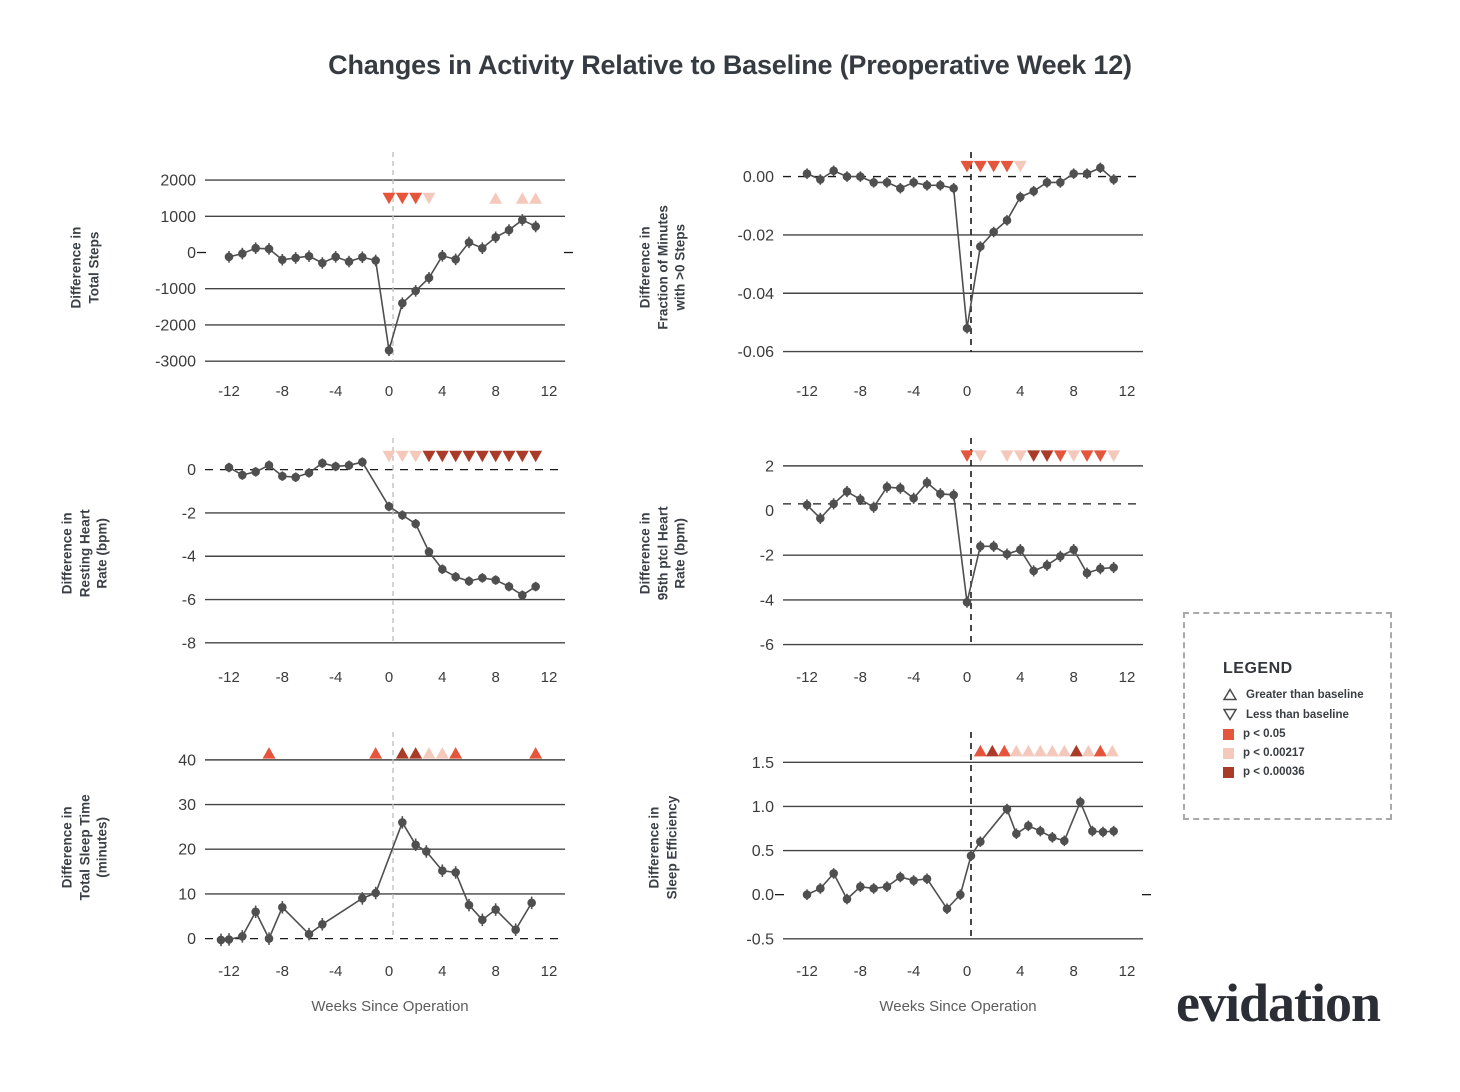  Describe the element at coordinates (763, 763) in the screenshot. I see `svg-text: 1.5` at that location.